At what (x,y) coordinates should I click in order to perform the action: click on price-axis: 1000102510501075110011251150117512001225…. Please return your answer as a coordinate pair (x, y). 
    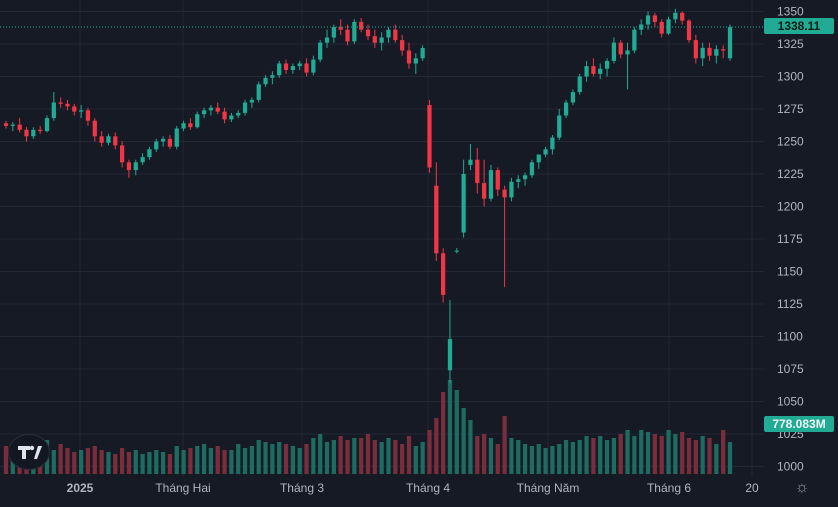
    Looking at the image, I should click on (790, 239).